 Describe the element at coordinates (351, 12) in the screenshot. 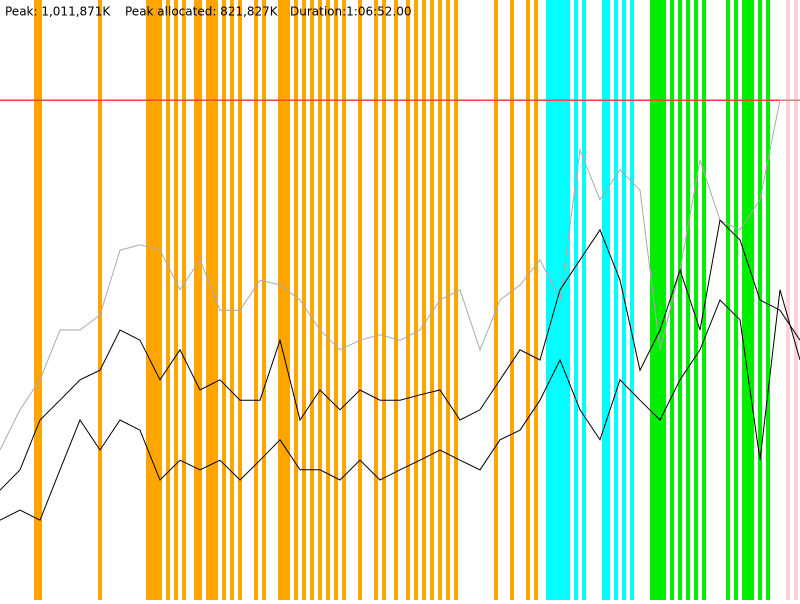

I see `duration-label: Duration:1:06:52.00` at that location.